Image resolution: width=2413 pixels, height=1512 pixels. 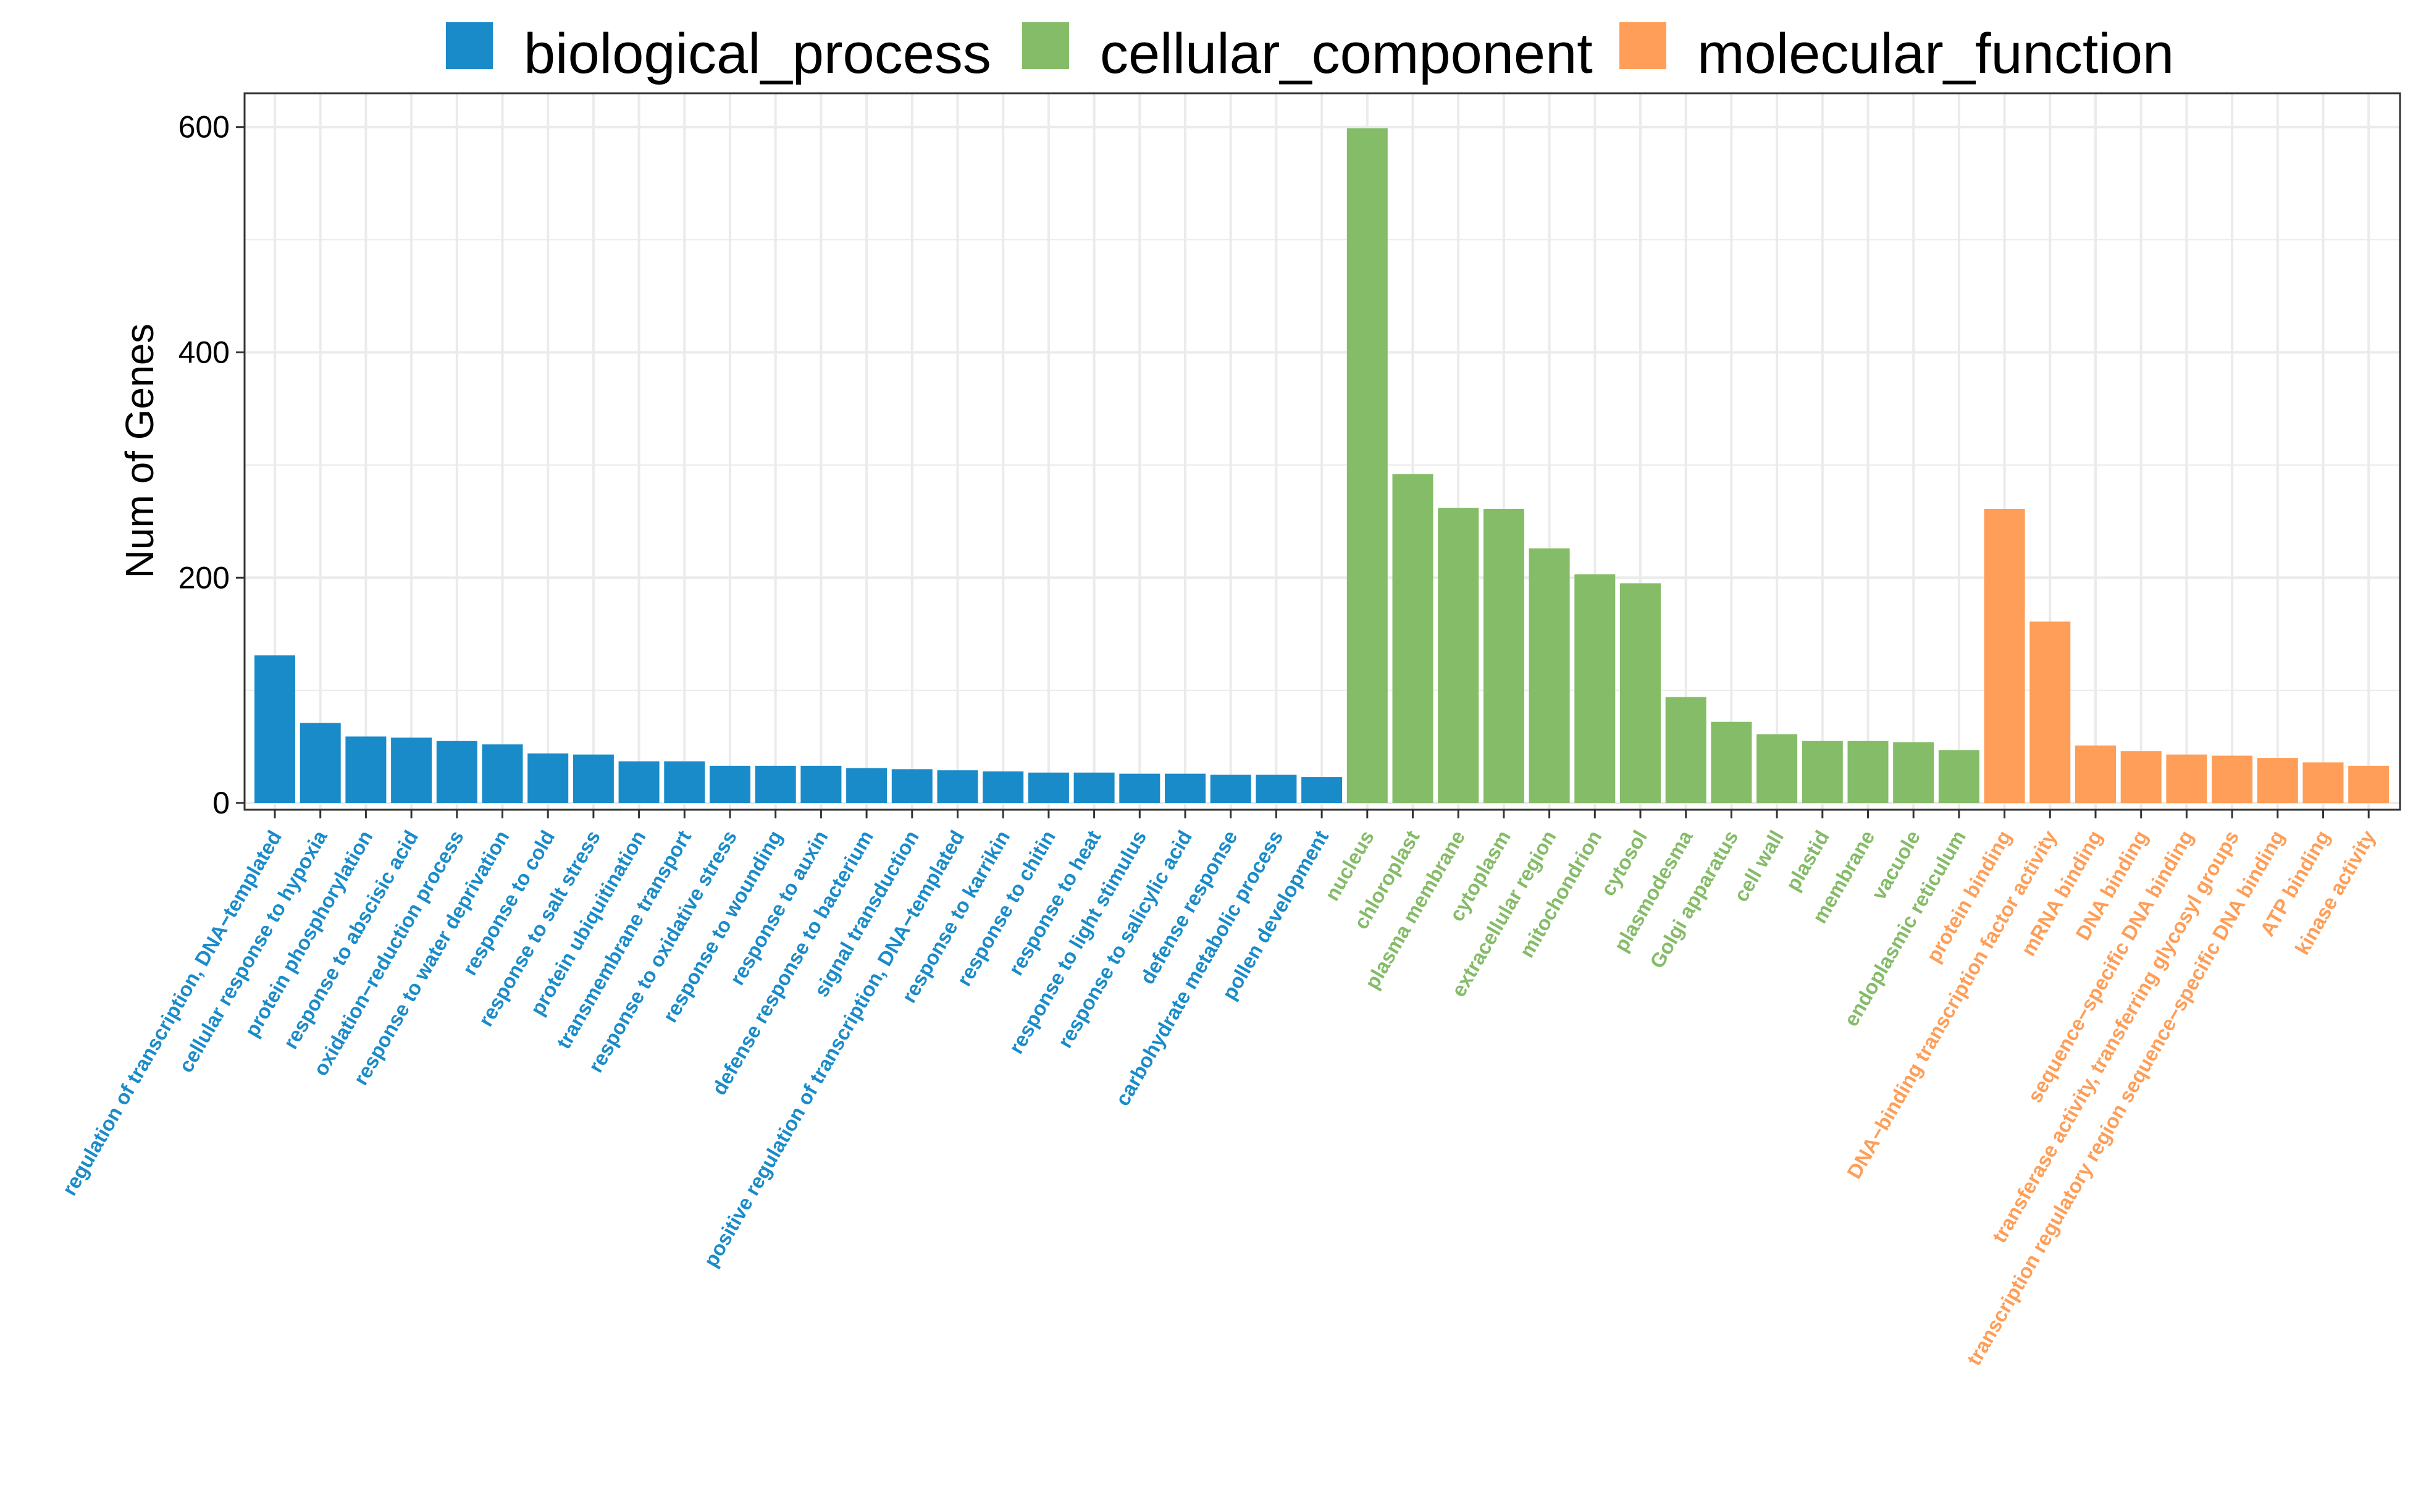 I want to click on bar-pollen-development, so click(x=1322, y=790).